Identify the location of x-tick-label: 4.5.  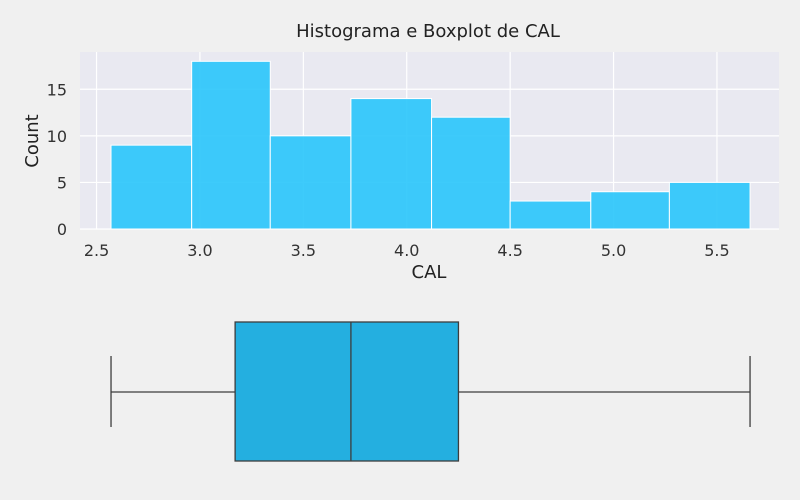
(509, 250).